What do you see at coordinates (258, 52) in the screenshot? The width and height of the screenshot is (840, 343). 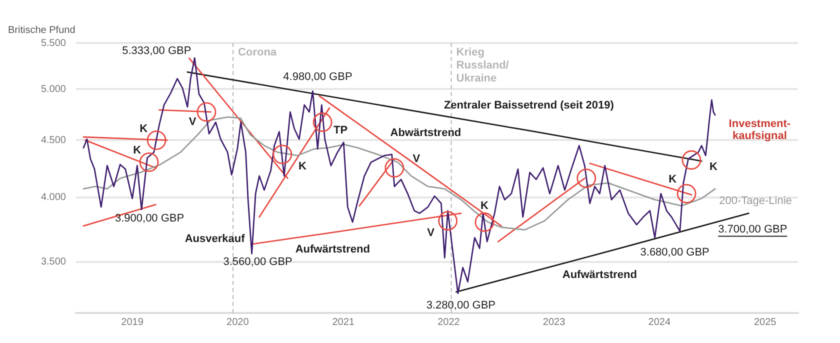 I see `ref-line-label: Corona` at bounding box center [258, 52].